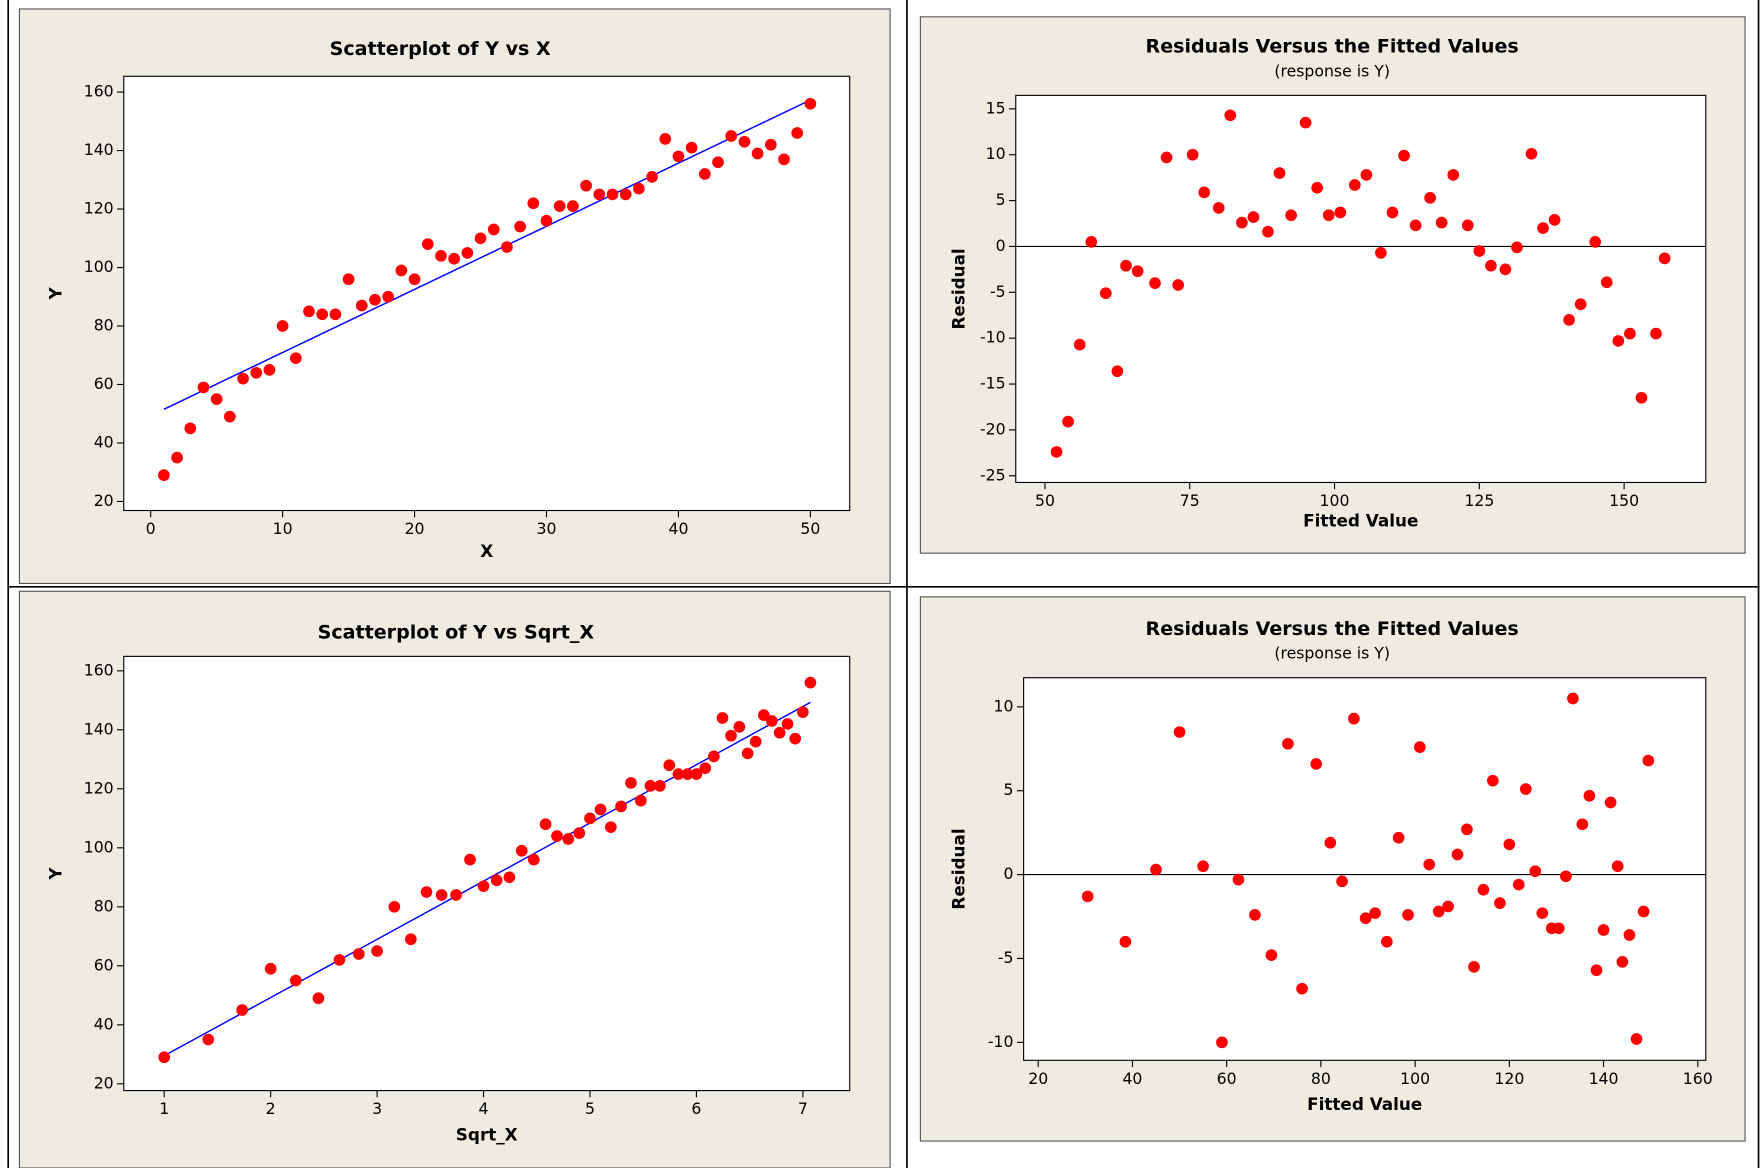 The width and height of the screenshot is (1760, 1168). I want to click on y-tick-label: 120, so click(99, 787).